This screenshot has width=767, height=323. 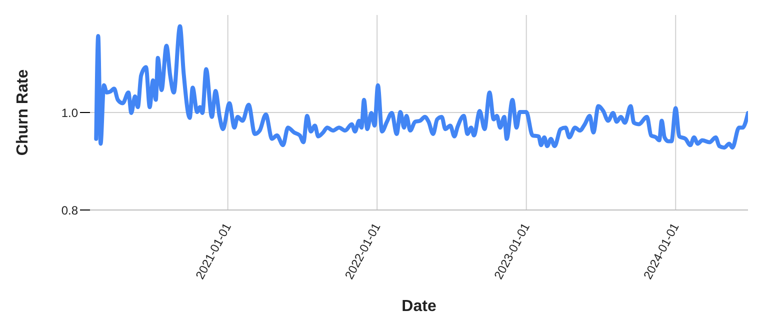 I want to click on y-tick-label: 0.8, so click(x=69, y=210).